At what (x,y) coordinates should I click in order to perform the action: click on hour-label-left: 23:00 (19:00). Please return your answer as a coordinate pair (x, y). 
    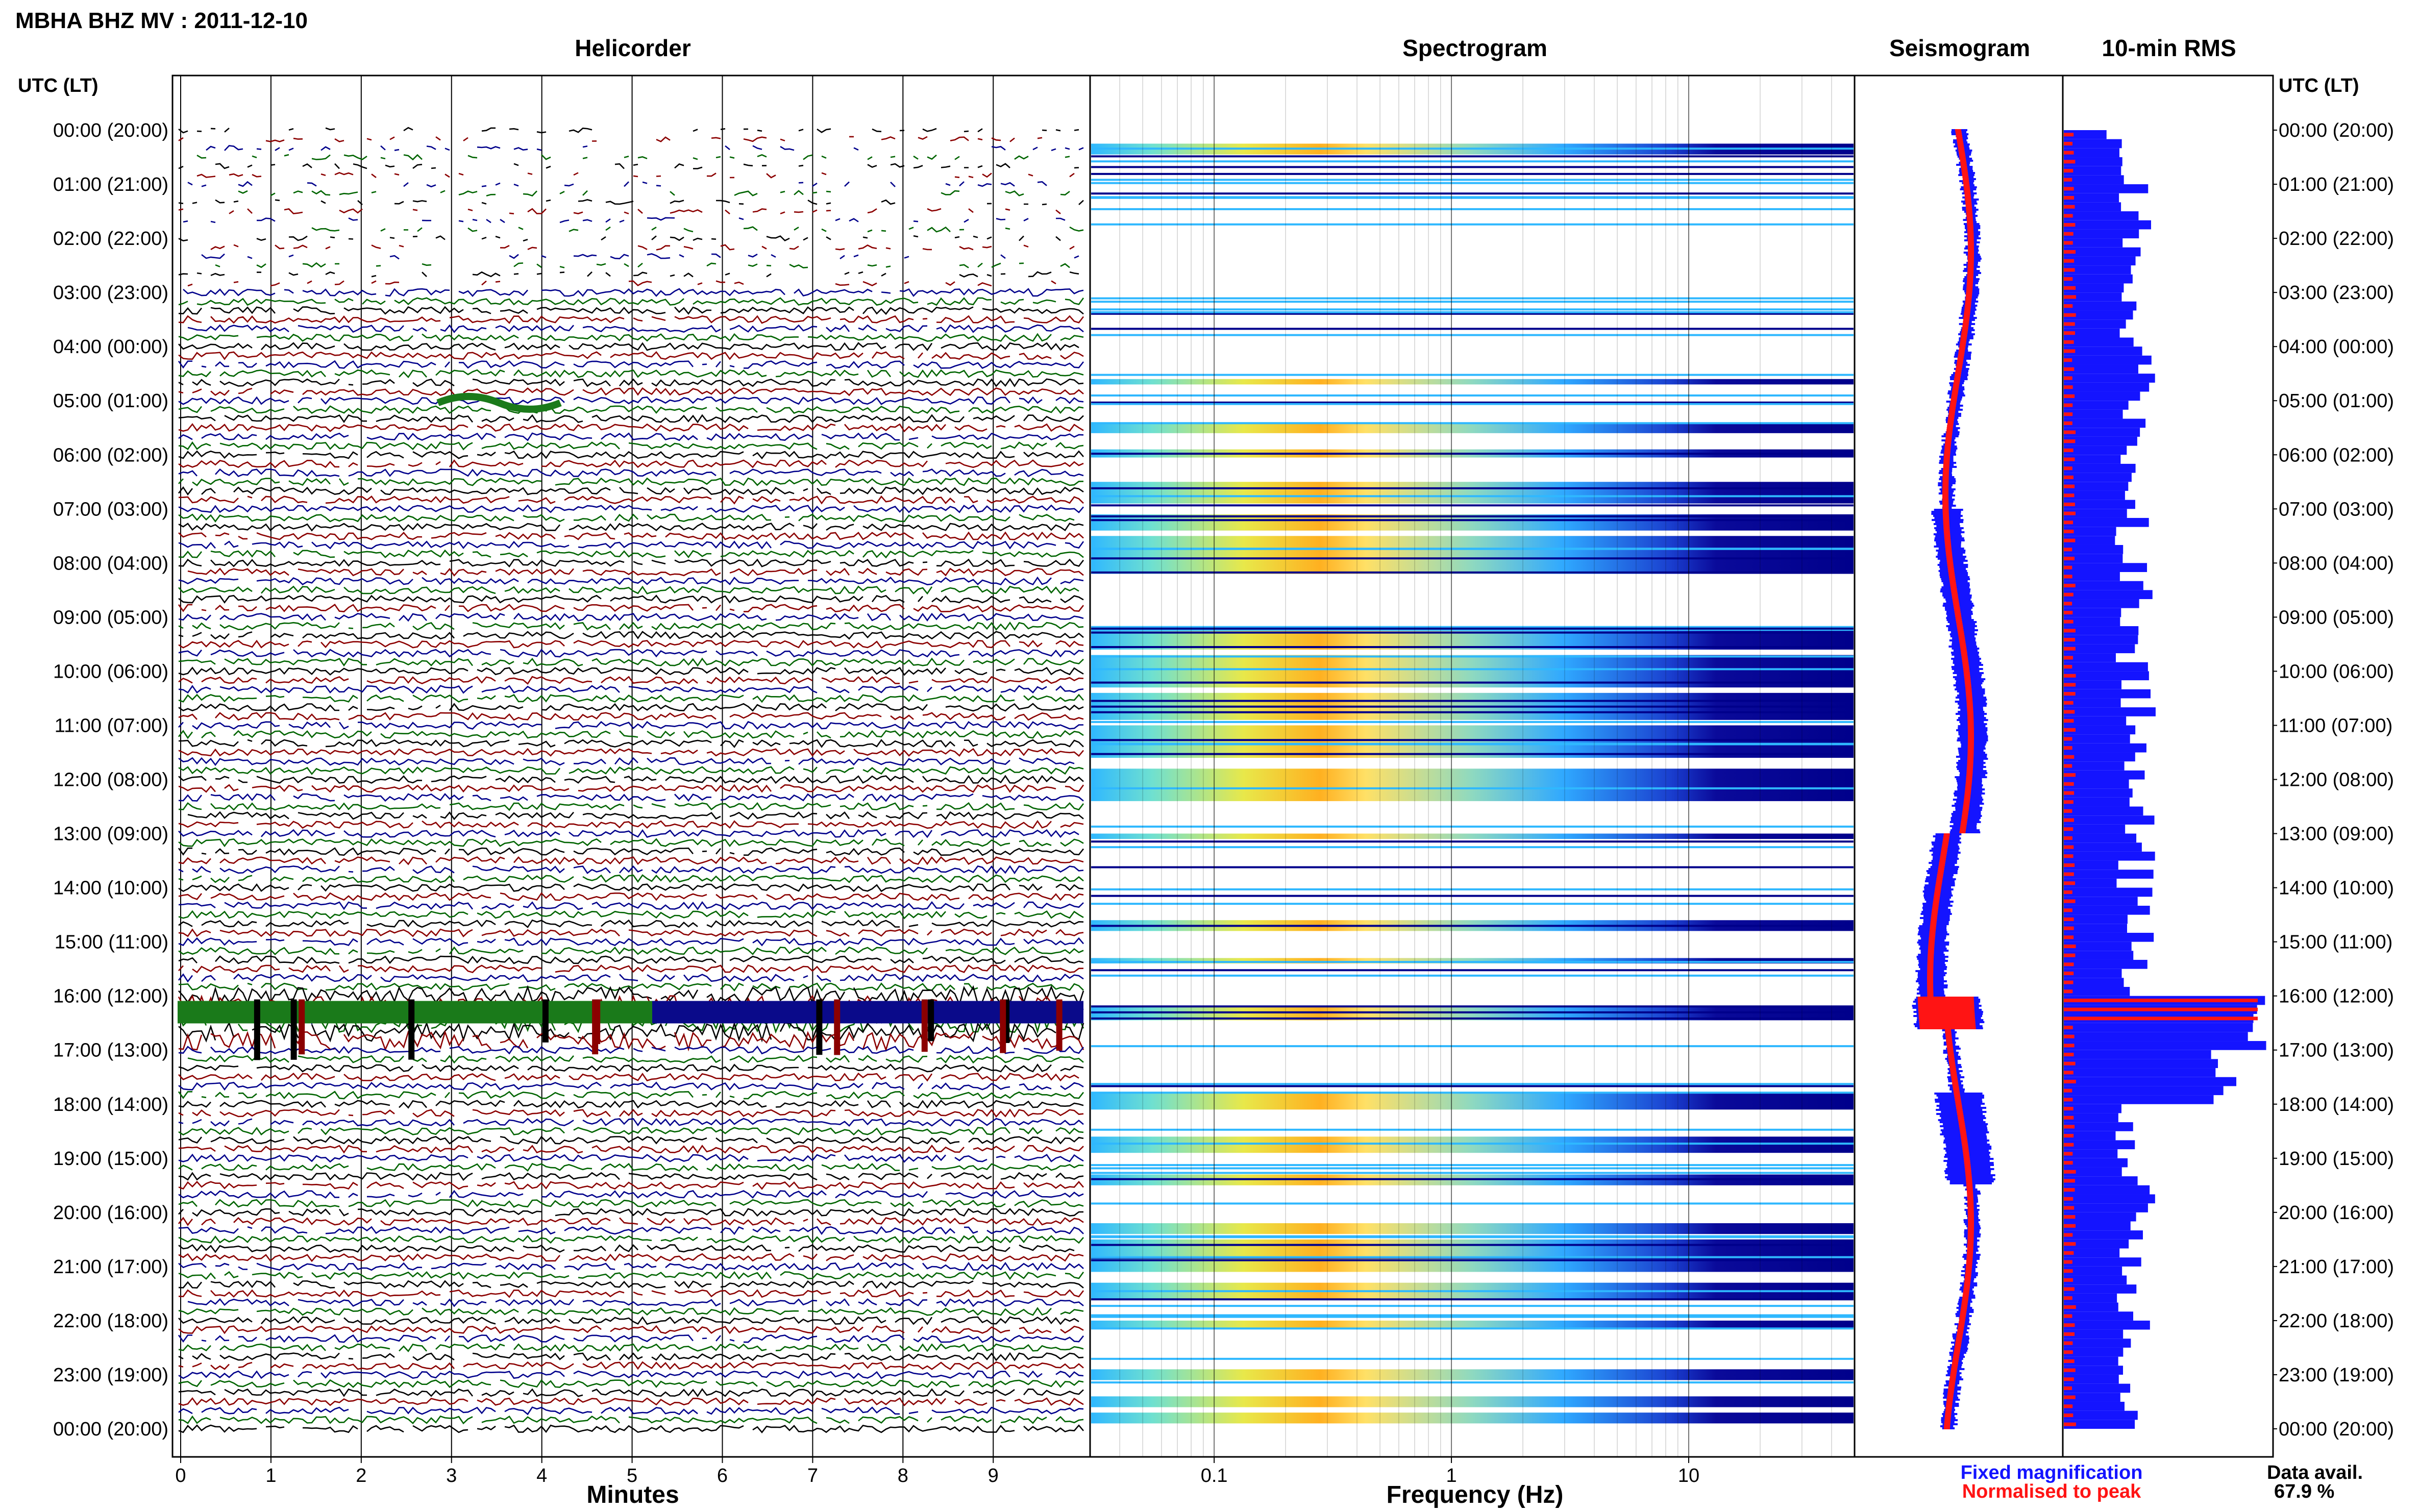
    Looking at the image, I should click on (110, 1375).